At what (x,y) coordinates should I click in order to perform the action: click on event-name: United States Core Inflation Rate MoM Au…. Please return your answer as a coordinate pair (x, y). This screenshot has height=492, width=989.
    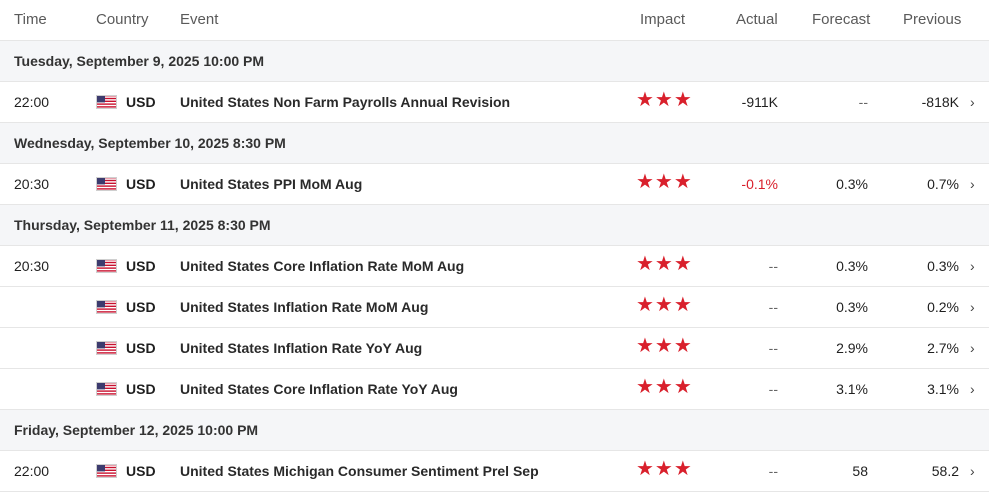
    Looking at the image, I should click on (322, 266).